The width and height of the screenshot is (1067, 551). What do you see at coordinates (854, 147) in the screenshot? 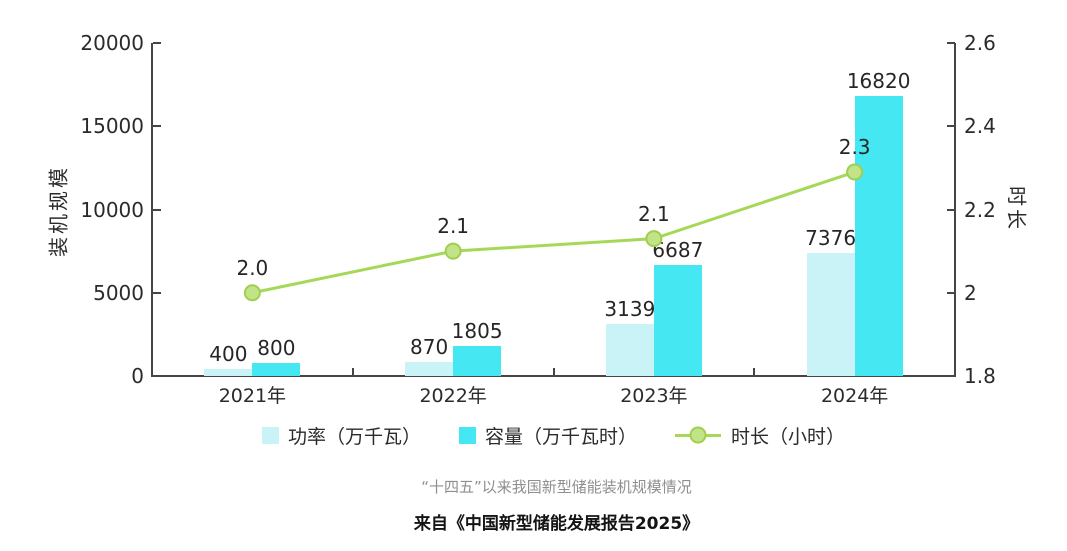
I see `duration-value-label: 2.3` at bounding box center [854, 147].